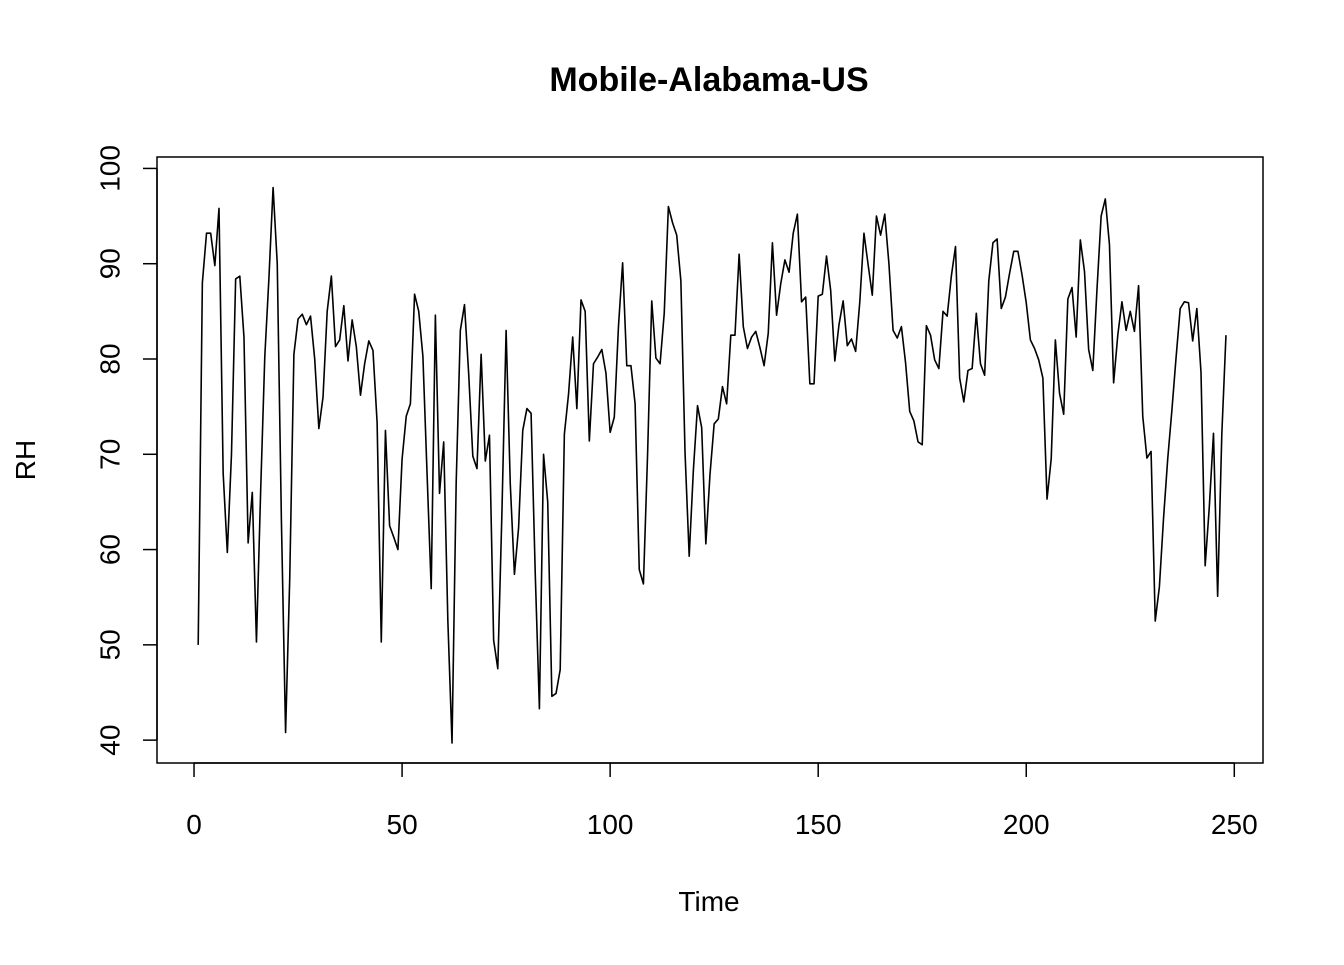 The width and height of the screenshot is (1344, 965). Describe the element at coordinates (110, 263) in the screenshot. I see `y-tick-label: 90` at that location.